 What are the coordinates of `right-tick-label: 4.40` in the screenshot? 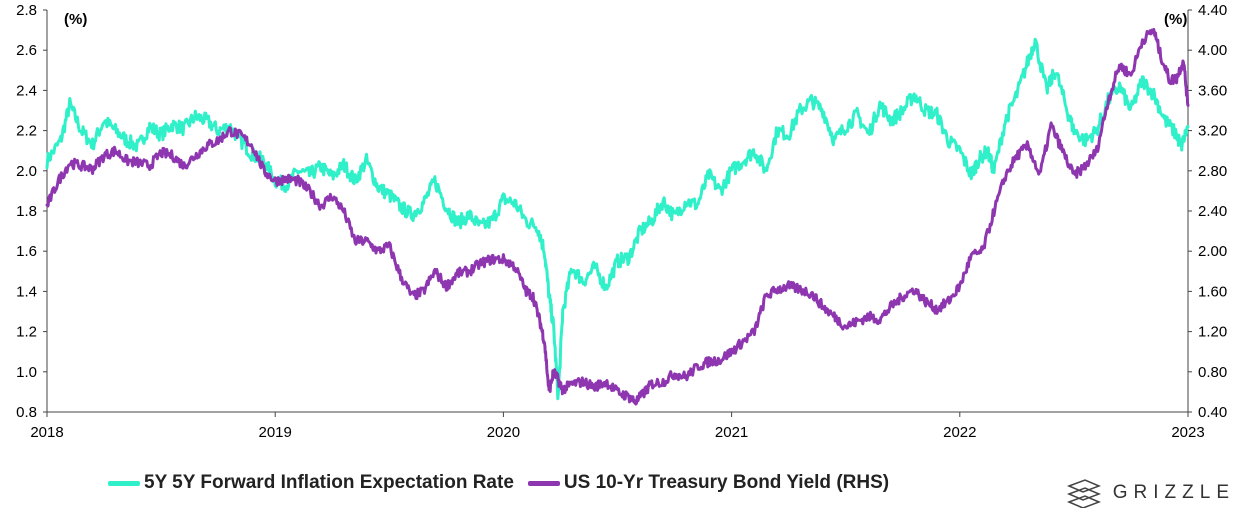 It's located at (1212, 10).